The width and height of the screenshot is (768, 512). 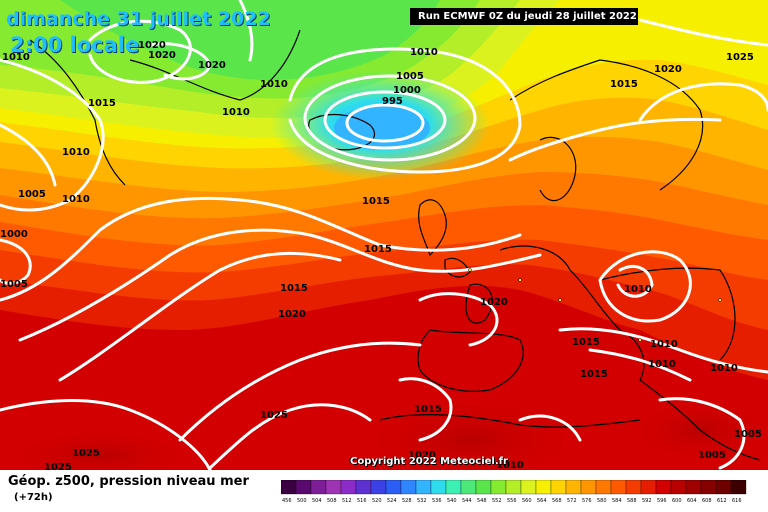 I want to click on color-scale-tick: 560, so click(x=527, y=501).